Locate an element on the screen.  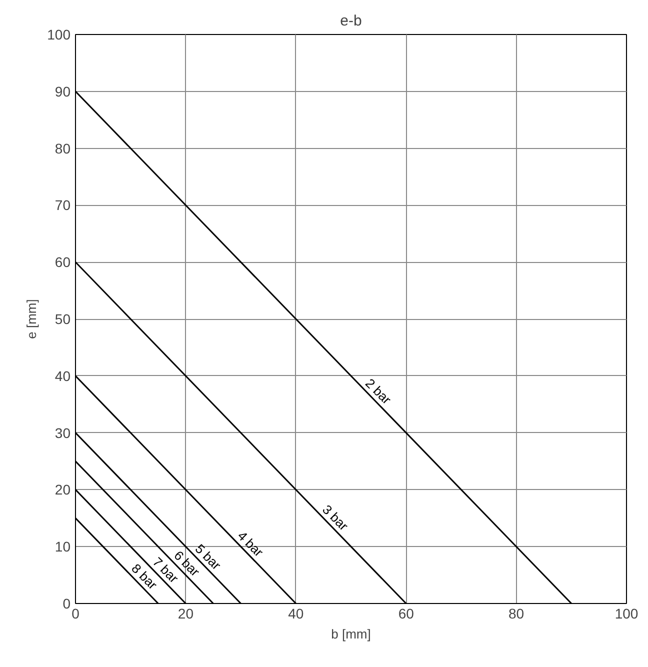
y-tick-label: 40 is located at coordinates (62, 376).